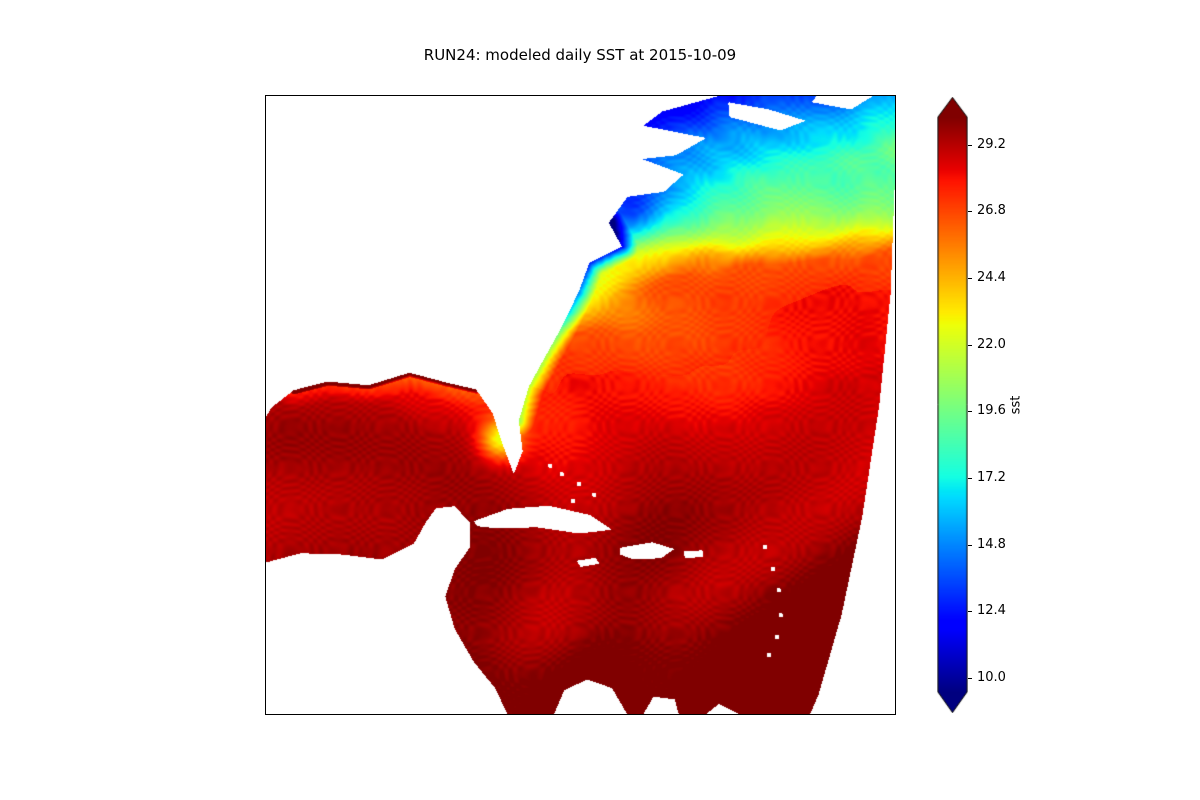  Describe the element at coordinates (991, 344) in the screenshot. I see `colorbar-tick-label: 22.0` at that location.